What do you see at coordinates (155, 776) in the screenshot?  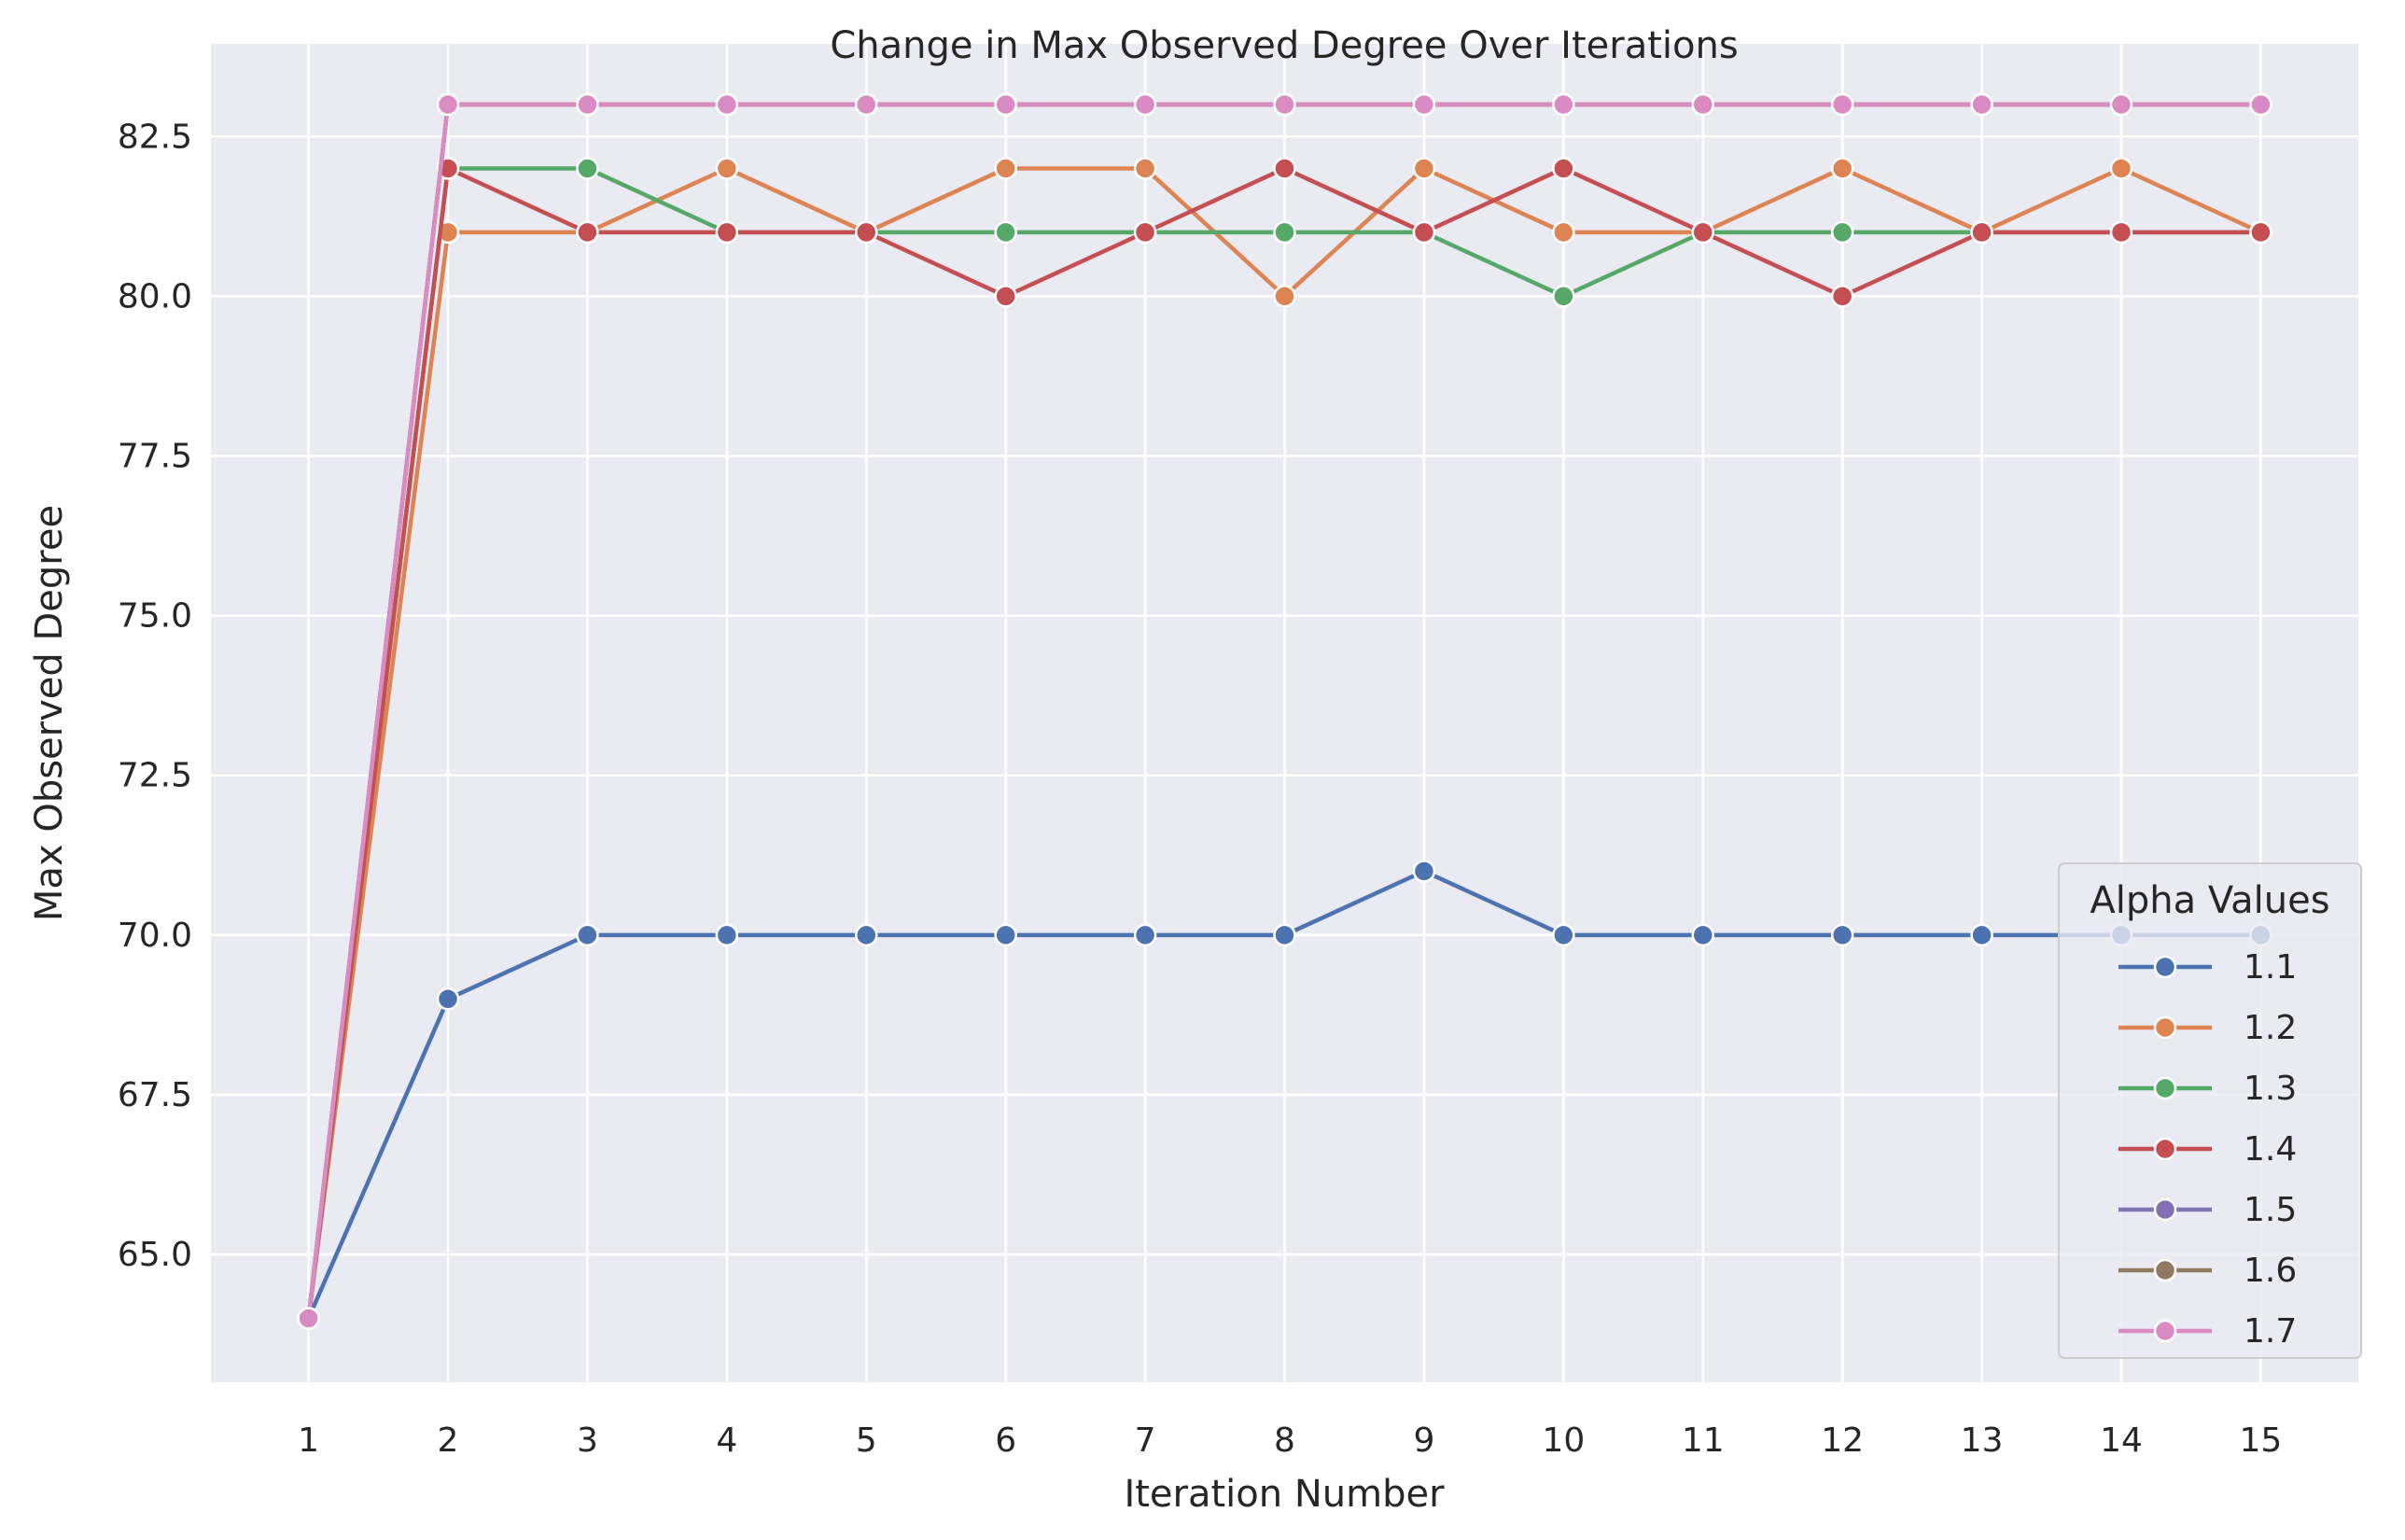 I see `y-tick-label: 72.5` at bounding box center [155, 776].